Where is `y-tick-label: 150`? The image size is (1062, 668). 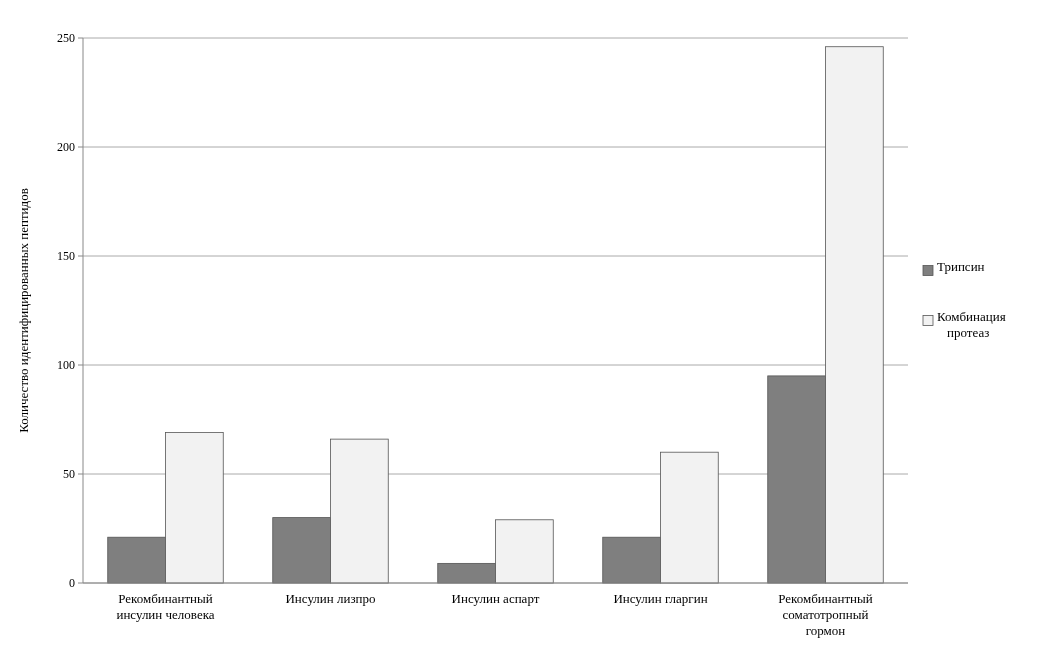
y-tick-label: 150 is located at coordinates (66, 256).